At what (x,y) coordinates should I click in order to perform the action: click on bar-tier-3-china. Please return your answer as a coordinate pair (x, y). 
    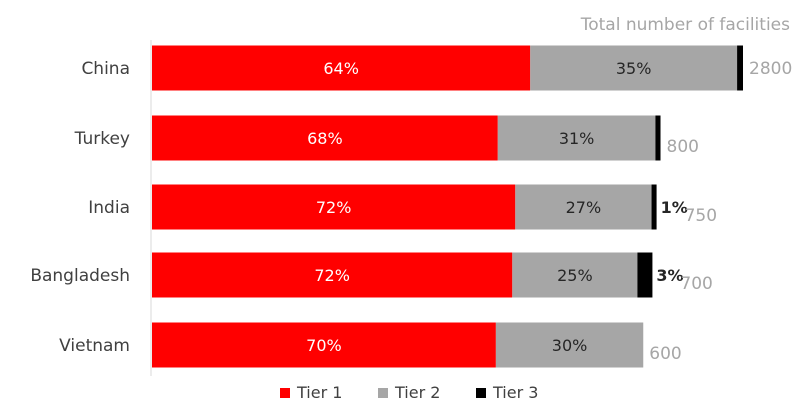
    Looking at the image, I should click on (740, 68).